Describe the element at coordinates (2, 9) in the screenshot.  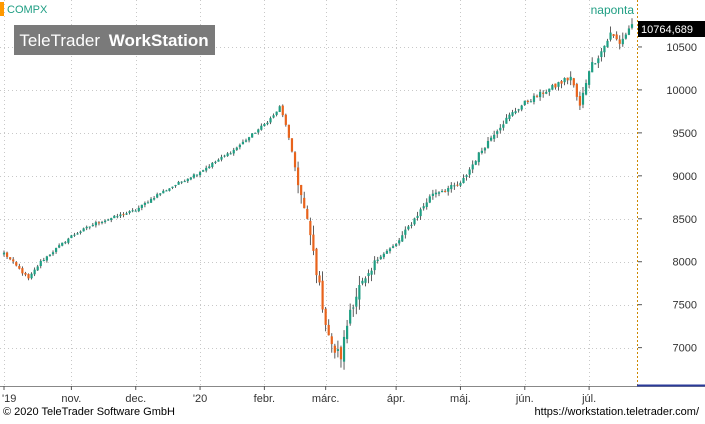
I see `symbol-accent-bar` at that location.